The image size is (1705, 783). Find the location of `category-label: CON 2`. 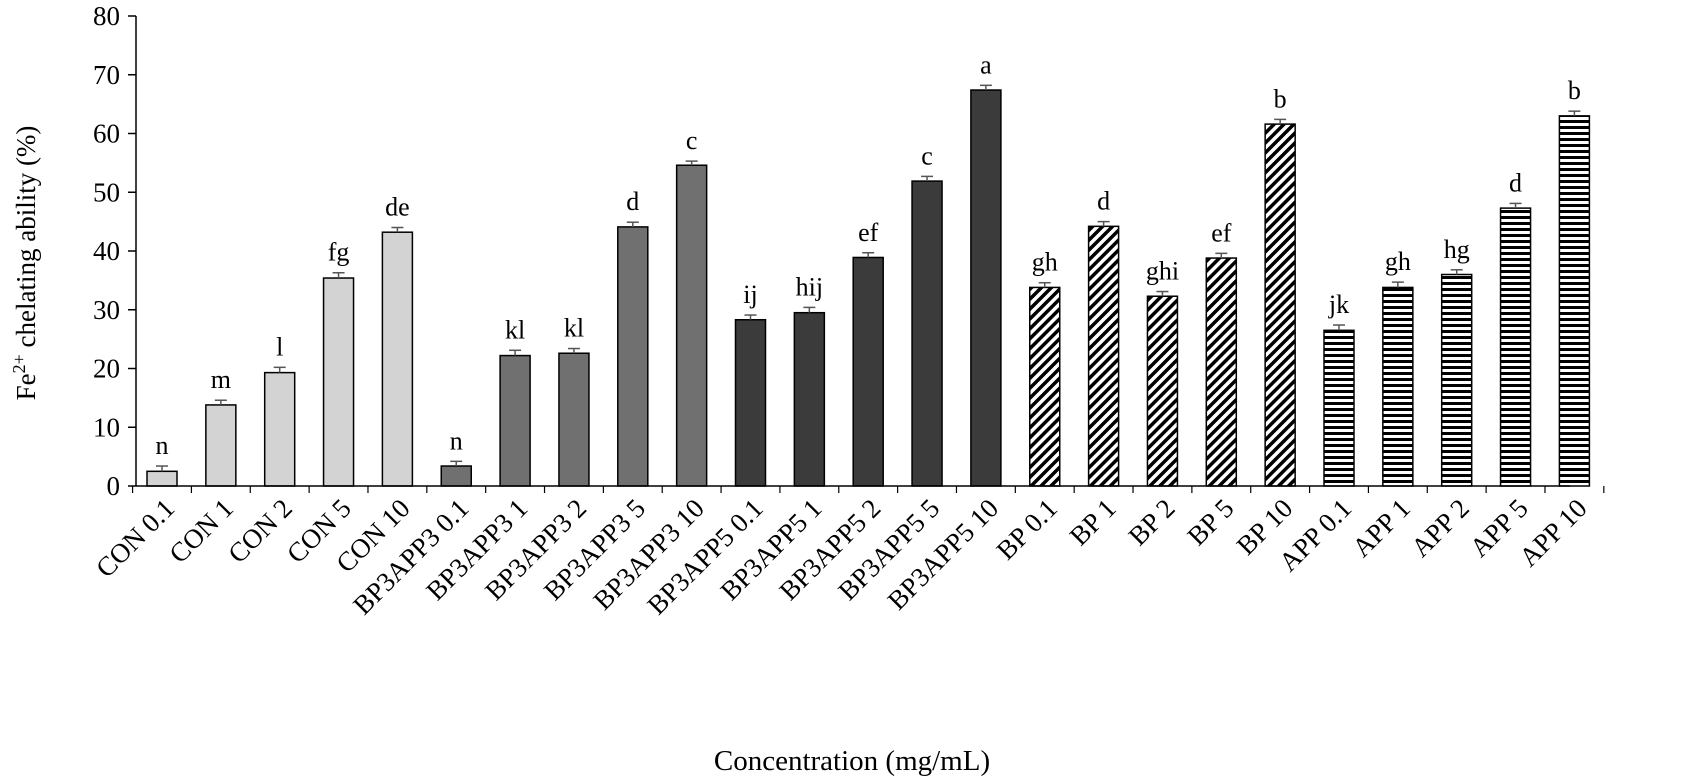

category-label: CON 2 is located at coordinates (260, 531).